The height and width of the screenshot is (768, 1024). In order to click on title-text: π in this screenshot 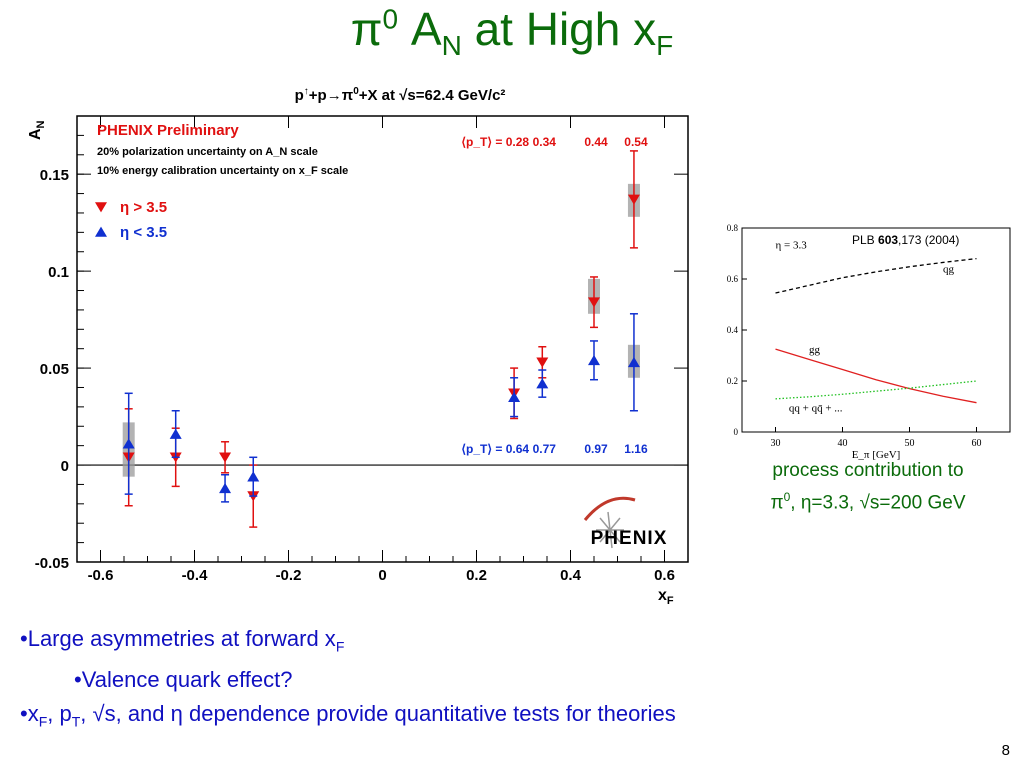, I will do `click(366, 29)`.